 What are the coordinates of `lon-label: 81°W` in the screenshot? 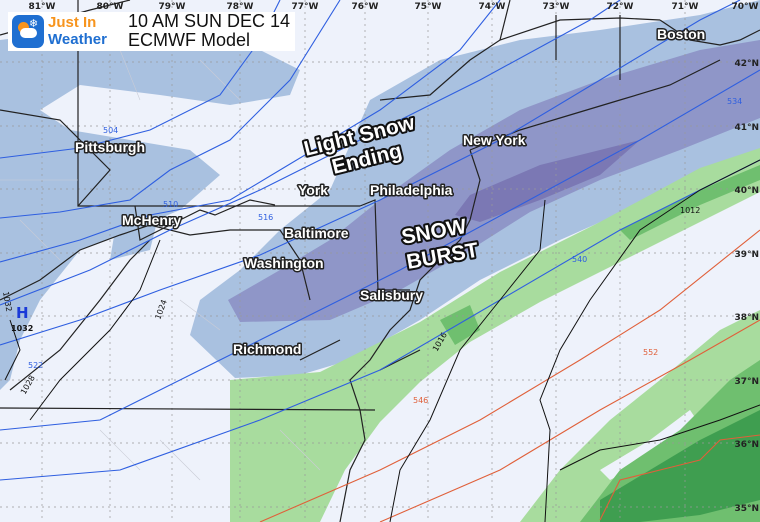 It's located at (42, 7).